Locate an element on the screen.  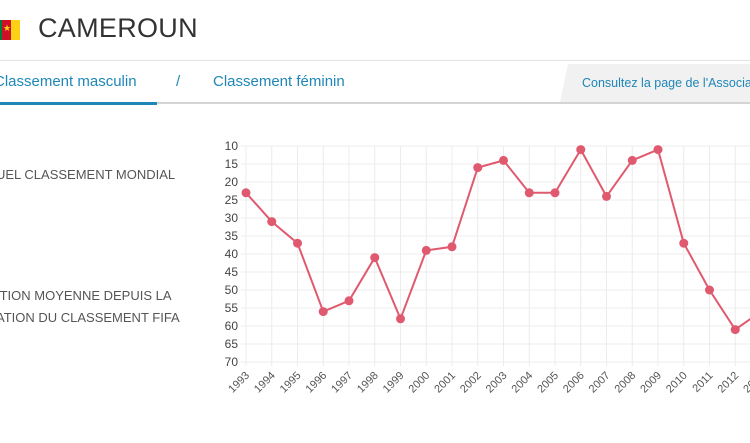
x-tick-label: 2008 is located at coordinates (626, 383).